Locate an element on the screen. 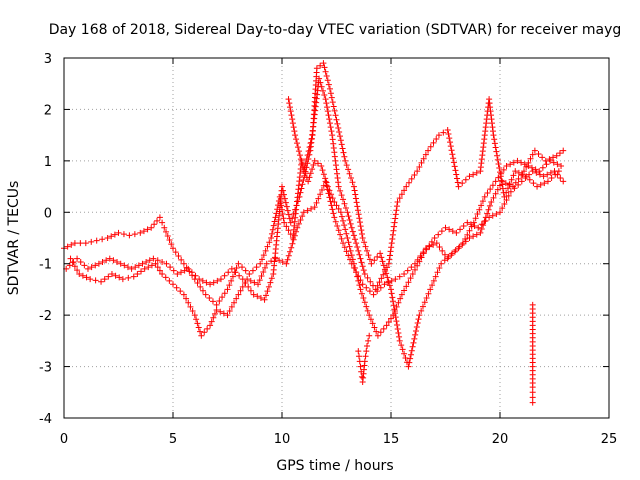  y-tick-label: -4 is located at coordinates (45, 419).